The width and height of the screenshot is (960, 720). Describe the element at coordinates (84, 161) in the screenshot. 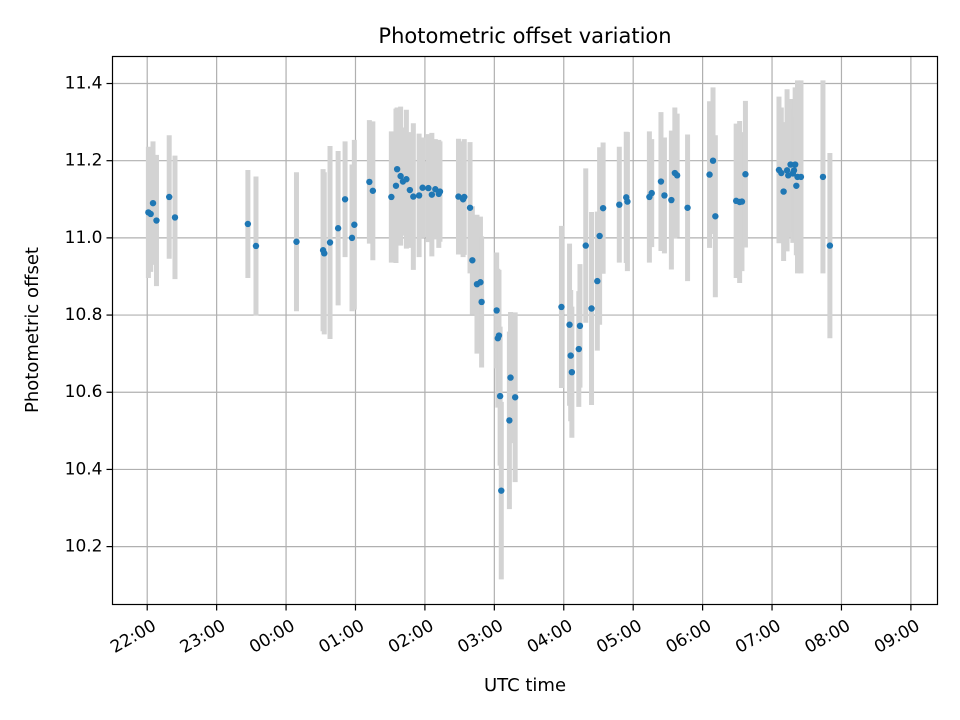

I see `y-tick-label: 11.2` at that location.